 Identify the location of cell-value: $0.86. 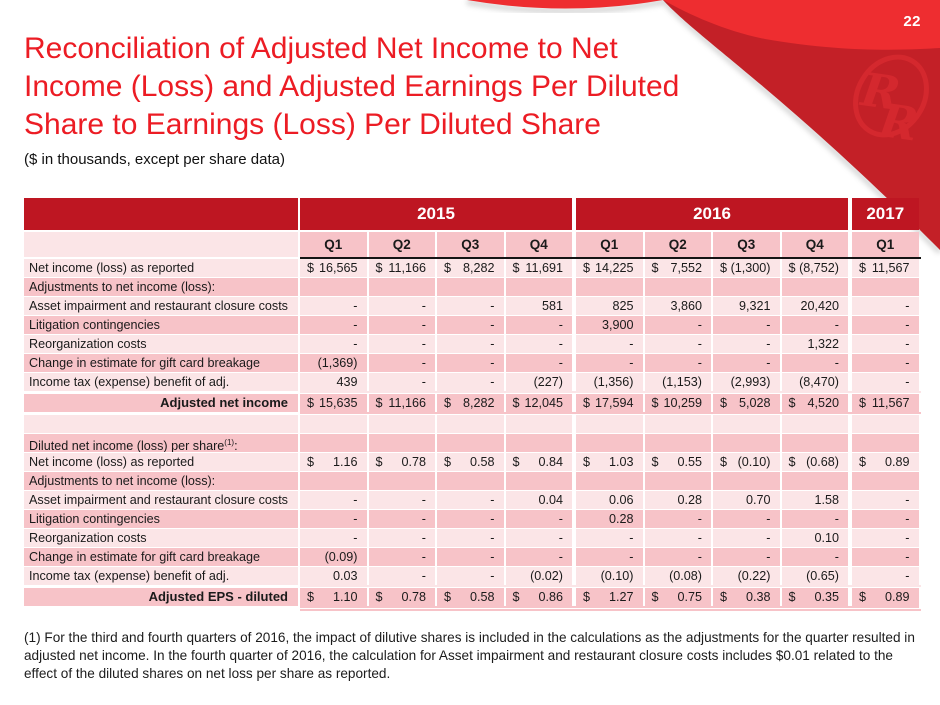
(538, 597).